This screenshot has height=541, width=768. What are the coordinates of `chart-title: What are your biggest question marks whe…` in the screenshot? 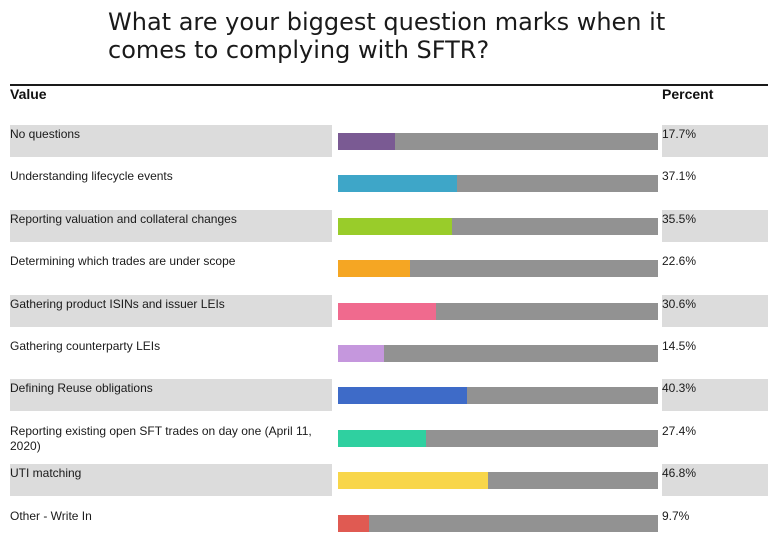 It's located at (387, 36).